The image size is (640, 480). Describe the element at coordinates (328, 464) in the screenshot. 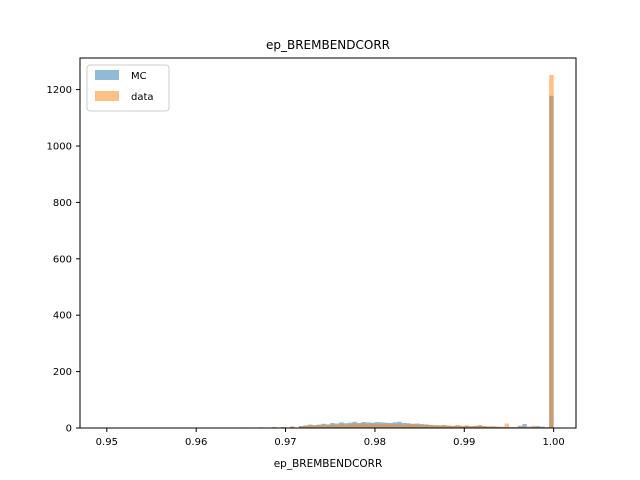

I see `x-axis-label: ep_BREMBENDCORR` at that location.